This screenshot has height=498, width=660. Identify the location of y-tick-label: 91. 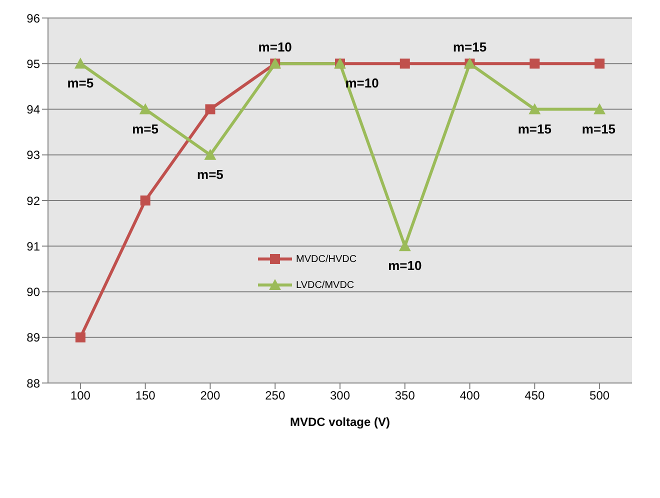
(33, 246).